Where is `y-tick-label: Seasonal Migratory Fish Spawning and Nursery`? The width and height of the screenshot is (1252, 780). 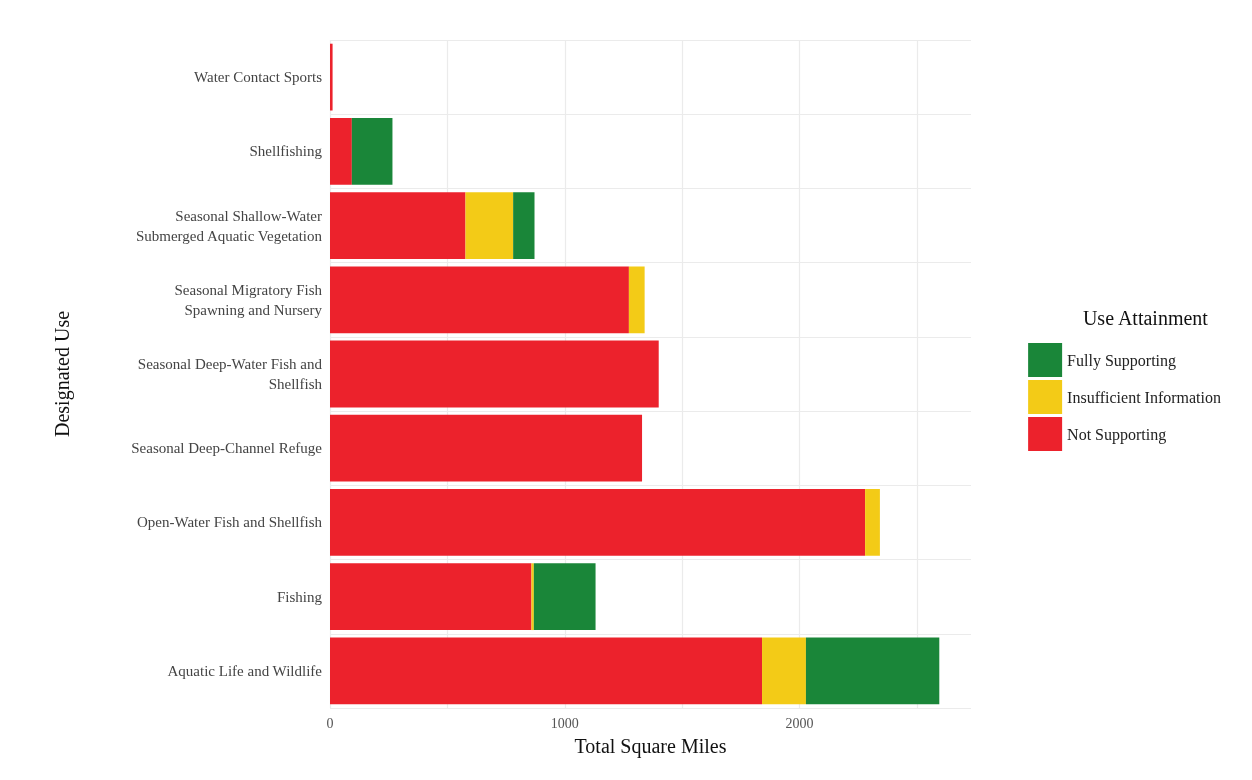 y-tick-label: Seasonal Migratory Fish Spawning and Nursery is located at coordinates (248, 299).